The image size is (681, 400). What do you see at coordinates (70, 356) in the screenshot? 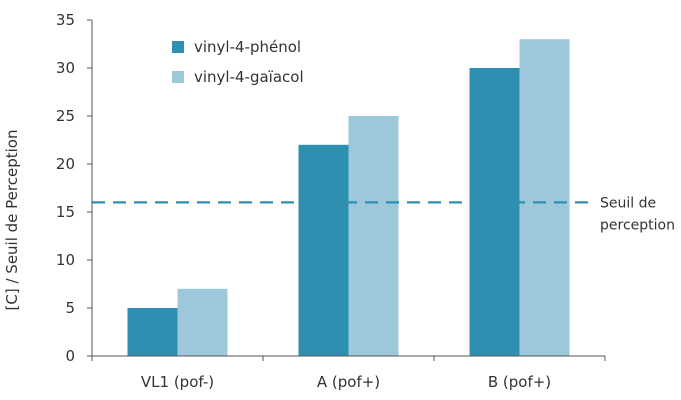
I see `y-tick-label: 0` at bounding box center [70, 356].